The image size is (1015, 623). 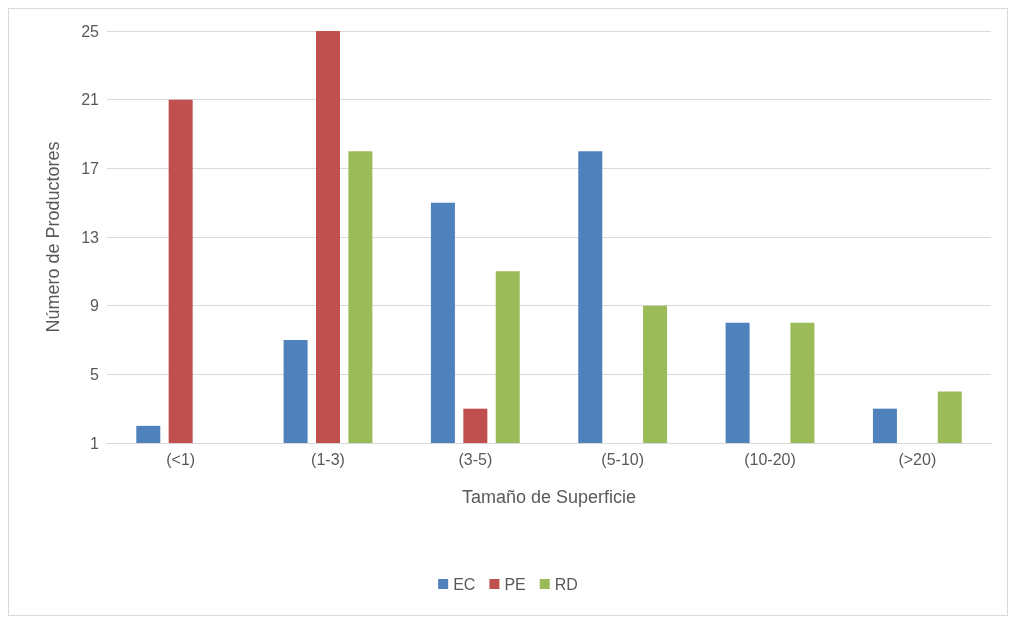 What do you see at coordinates (90, 237) in the screenshot?
I see `y-tick-label: 13` at bounding box center [90, 237].